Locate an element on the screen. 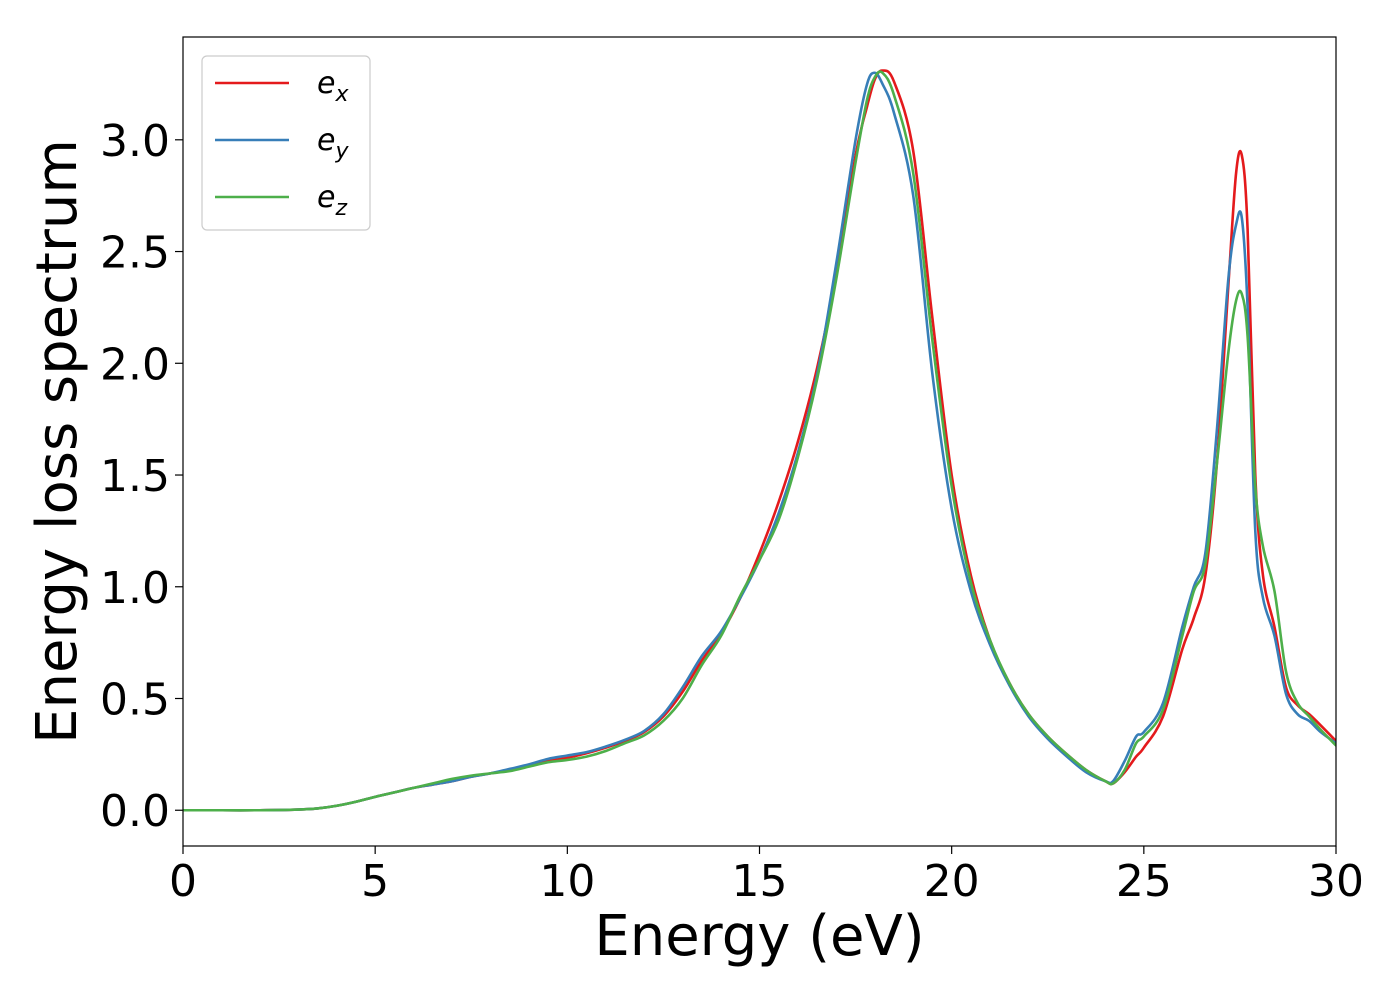 This screenshot has width=1400, height=1004. legend-box is located at coordinates (286, 143).